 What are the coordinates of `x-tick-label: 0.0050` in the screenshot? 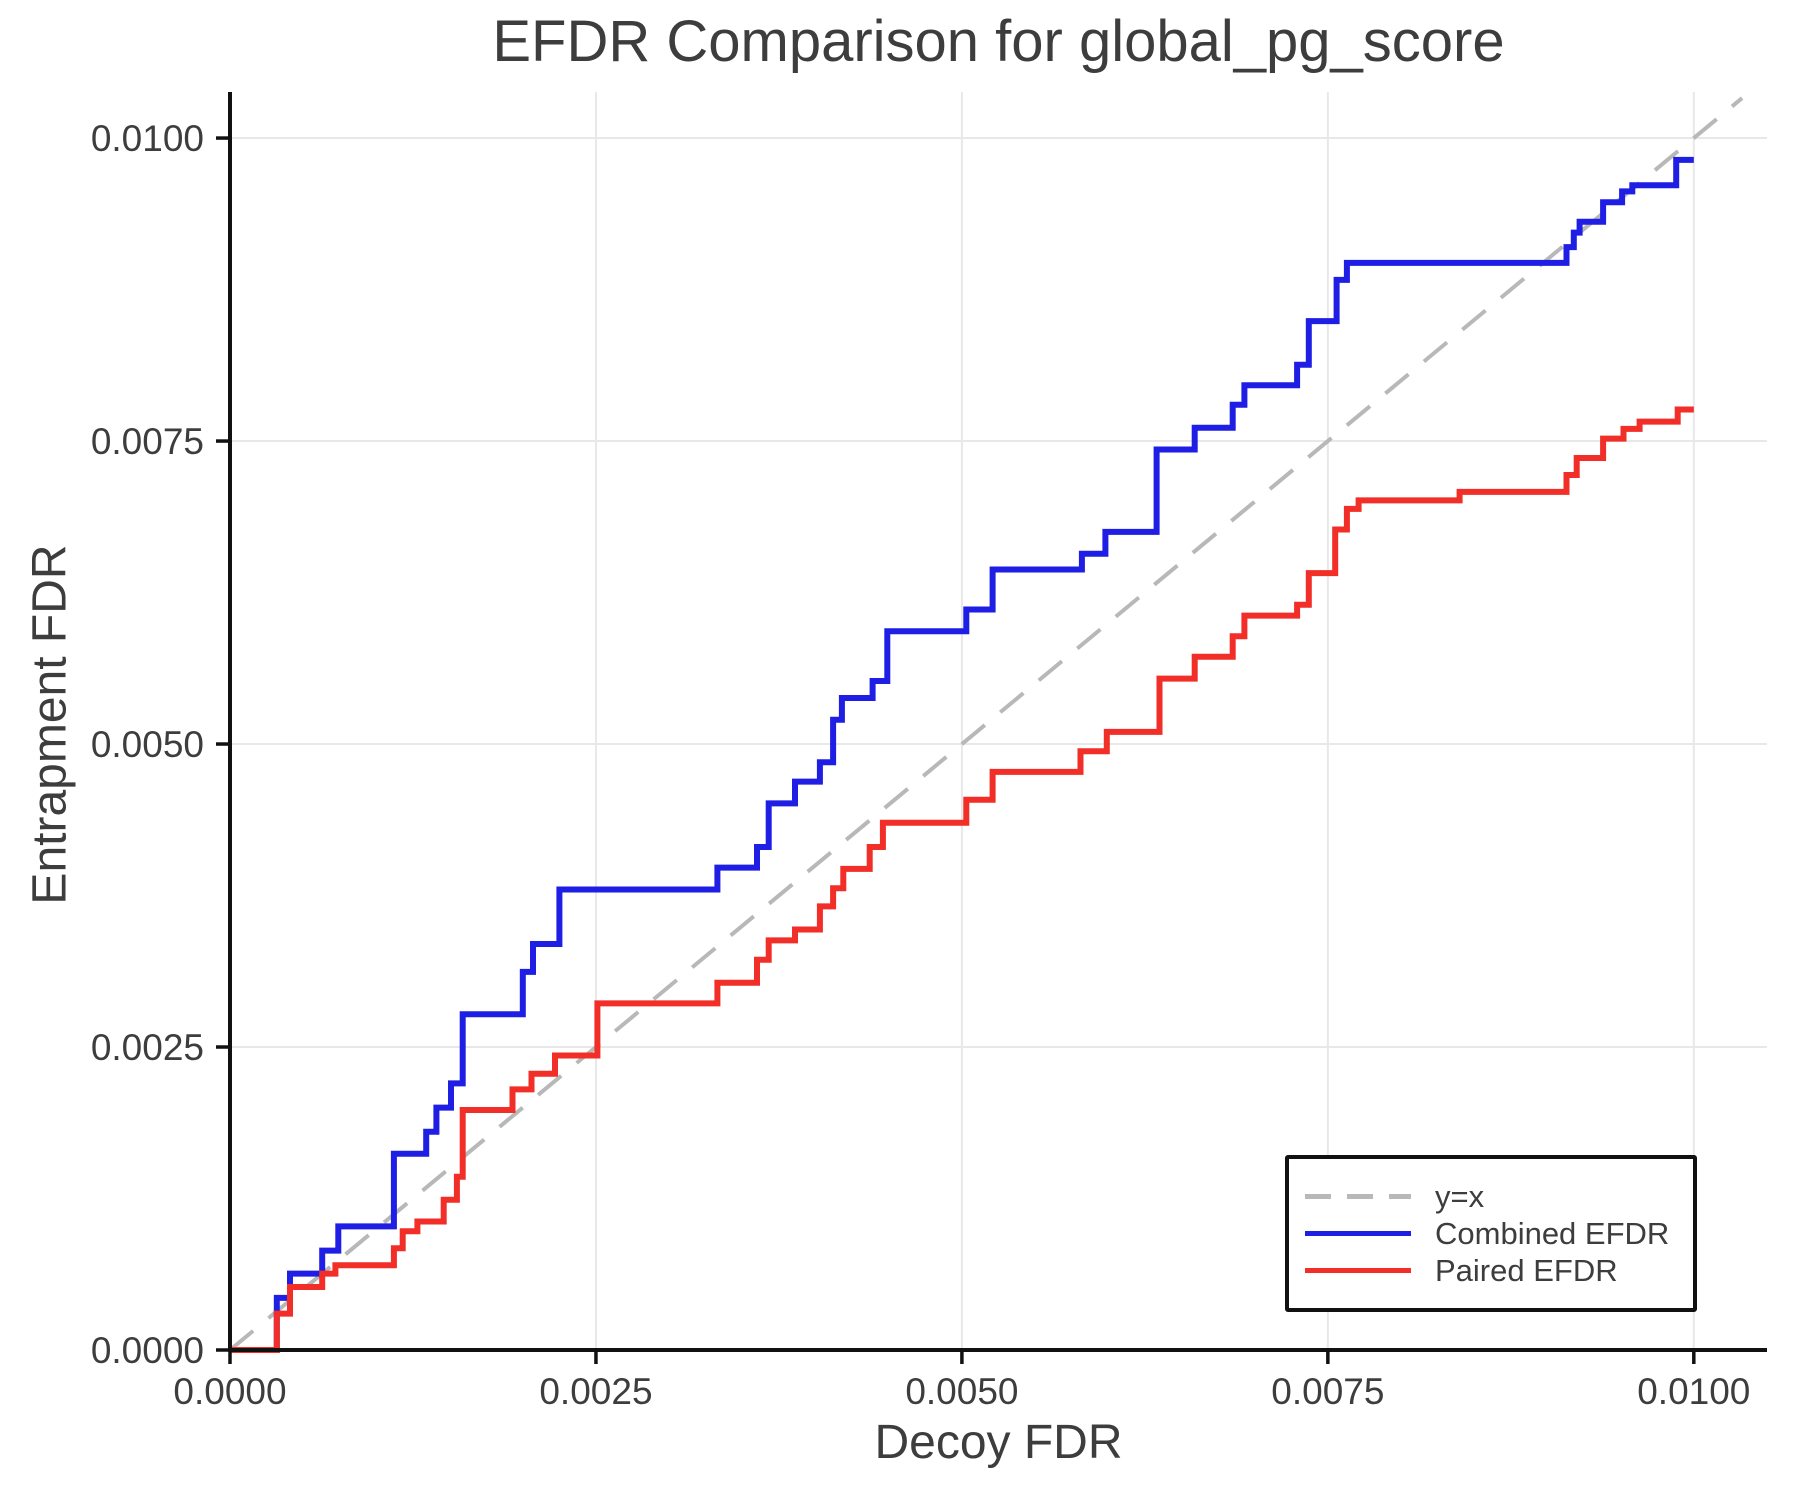 It's located at (961, 1391).